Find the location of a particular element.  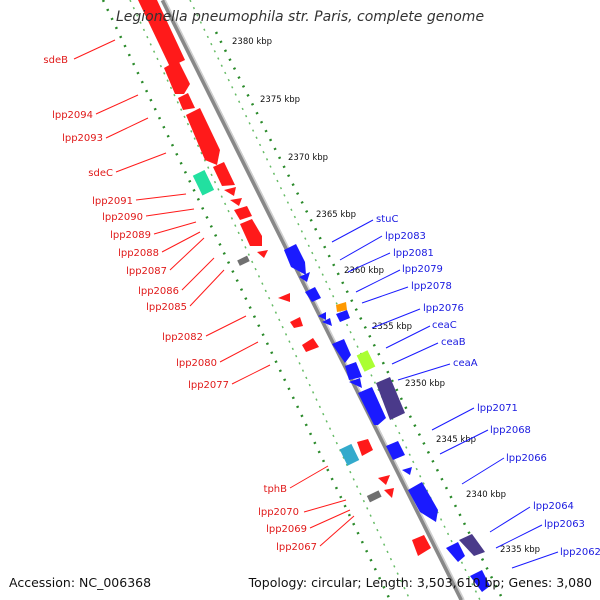

gene-ceaB is located at coordinates (366, 361).